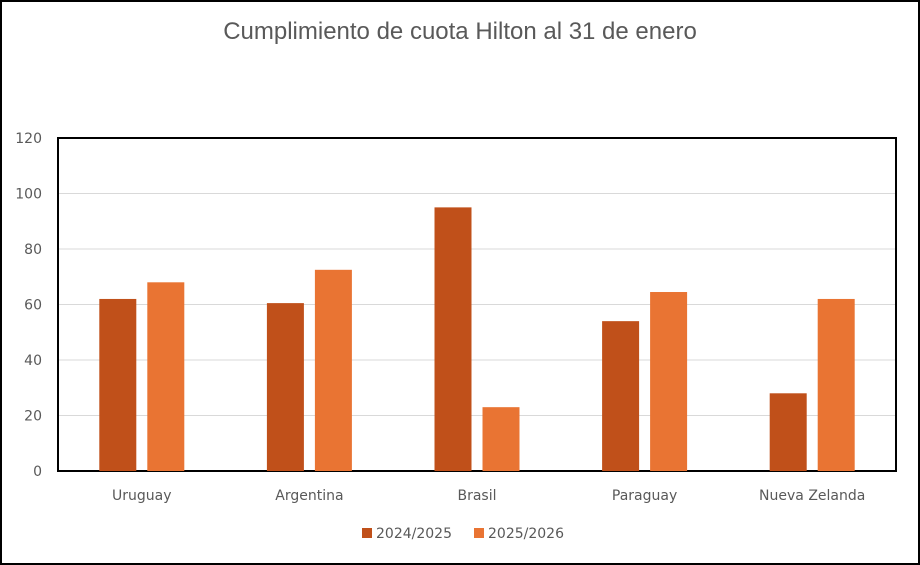 The width and height of the screenshot is (920, 565). What do you see at coordinates (812, 496) in the screenshot?
I see `x-category-label: Nueva Zelanda` at bounding box center [812, 496].